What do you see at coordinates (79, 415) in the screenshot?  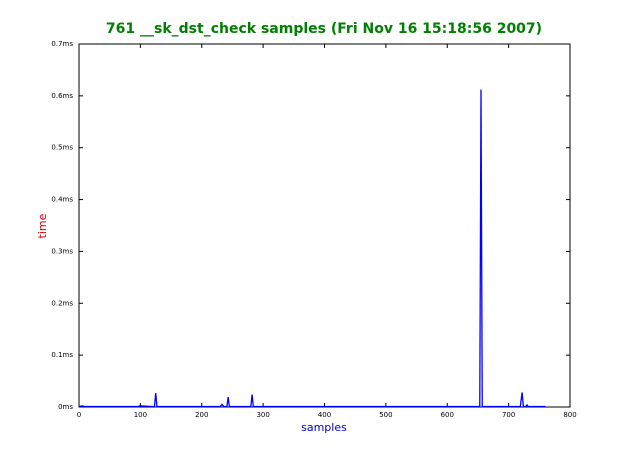 I see `x-tick-label: 0` at bounding box center [79, 415].